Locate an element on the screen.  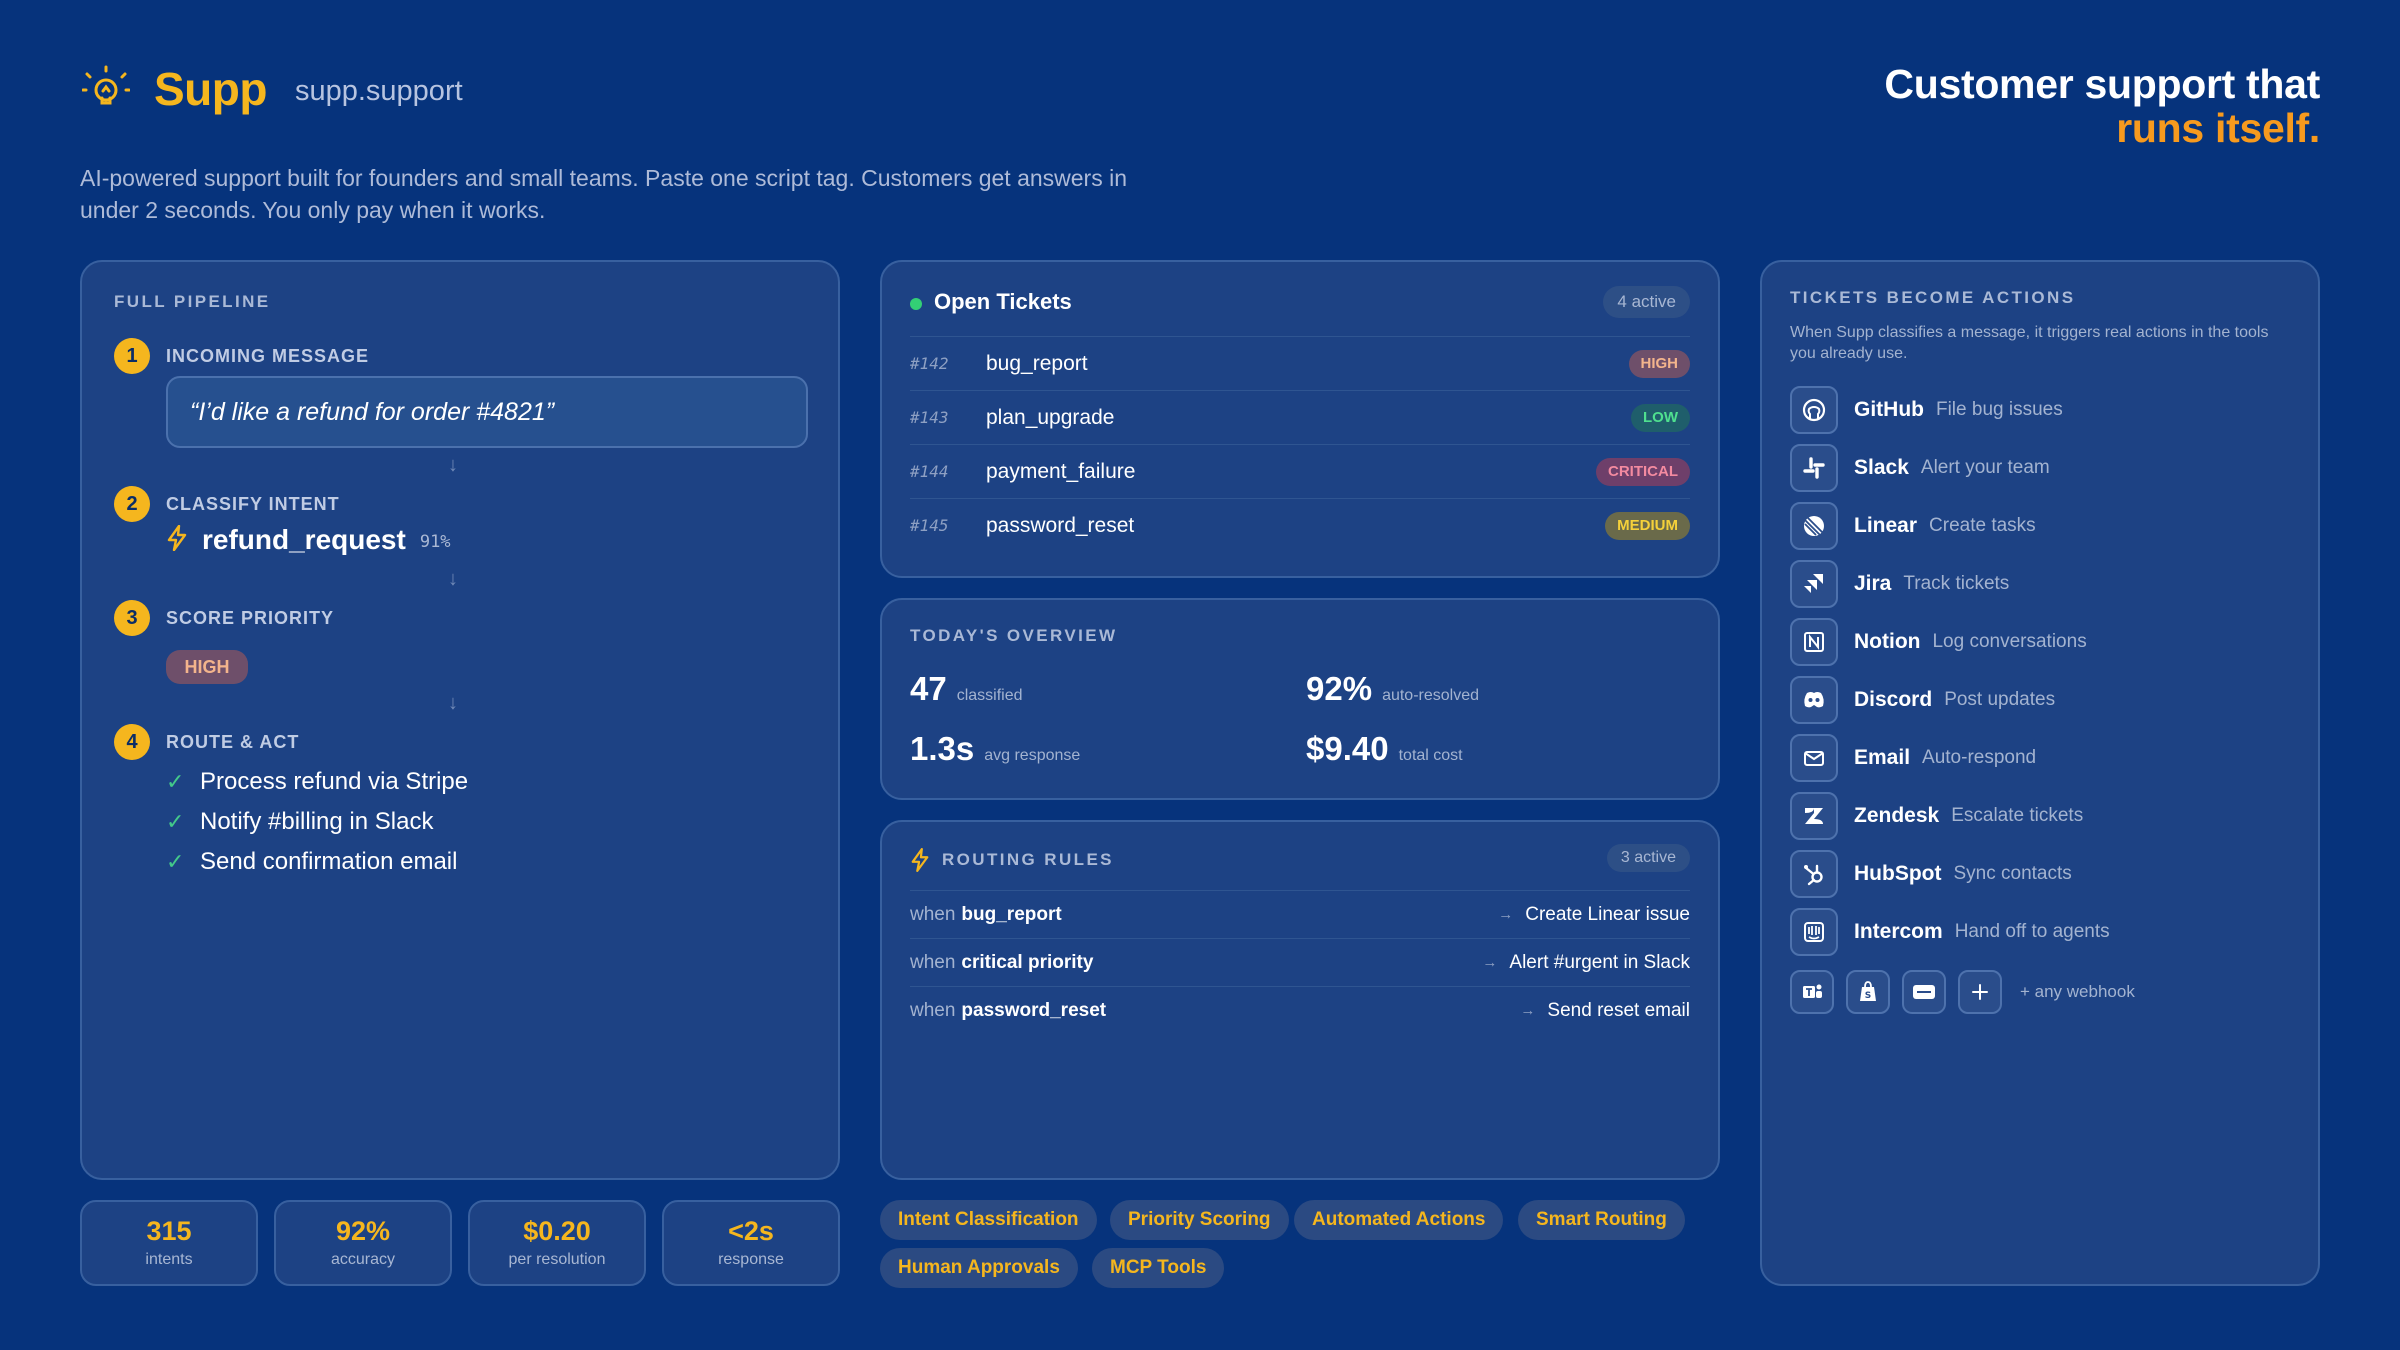
checkmark-icon: ✓ is located at coordinates (175, 821).